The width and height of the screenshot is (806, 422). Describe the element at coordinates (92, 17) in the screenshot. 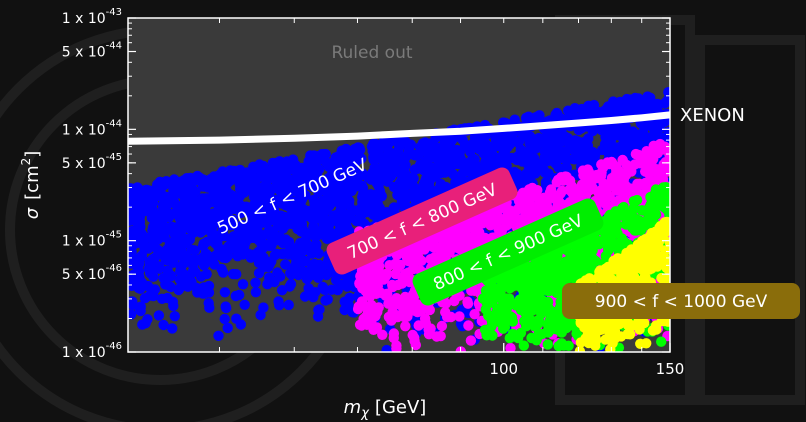

I see `y-tick-label: 1 x 10⁻⁴³` at that location.